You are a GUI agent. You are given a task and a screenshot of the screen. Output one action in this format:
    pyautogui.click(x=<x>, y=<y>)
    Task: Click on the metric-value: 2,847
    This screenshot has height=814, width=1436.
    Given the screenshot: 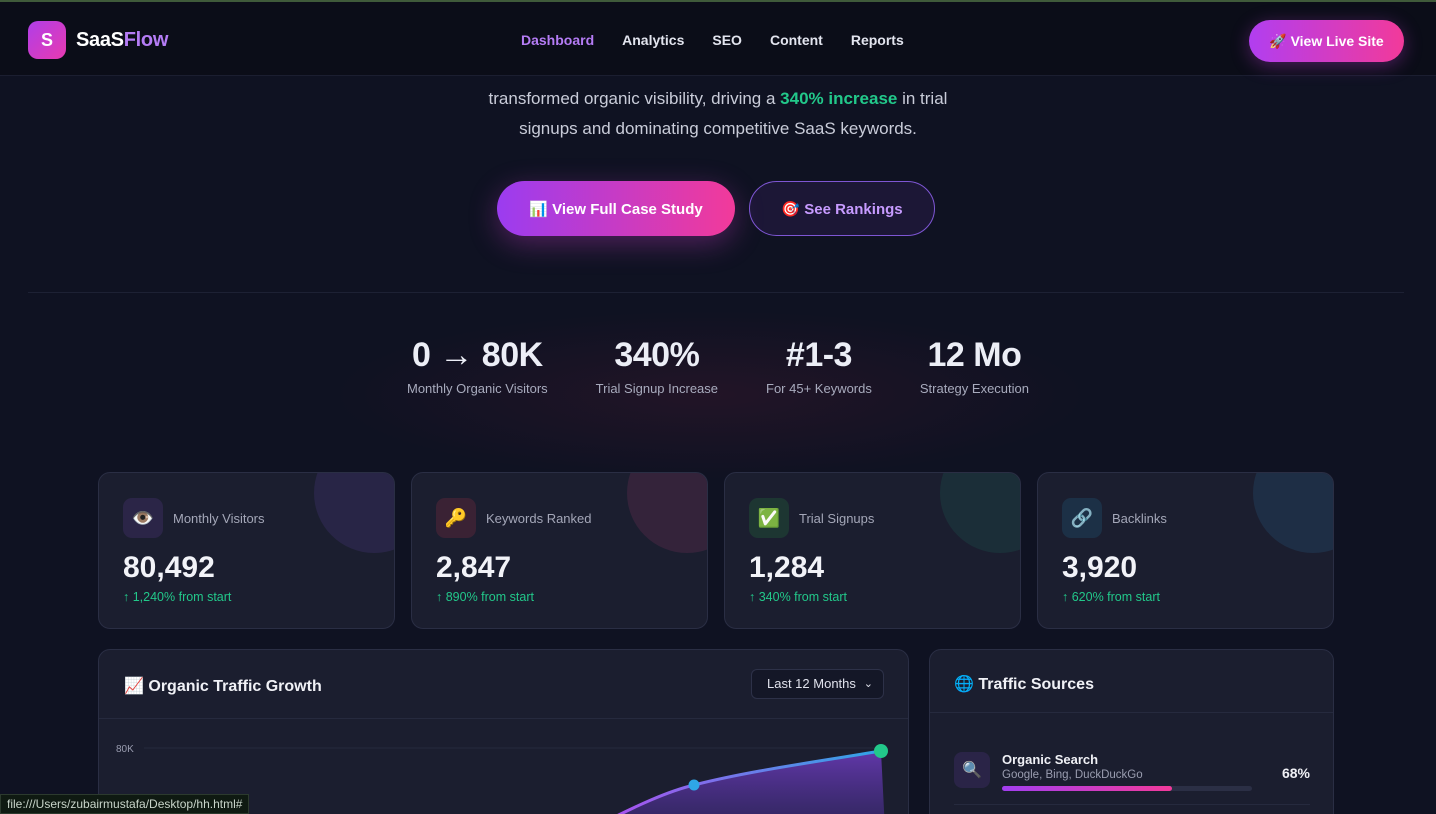 What is the action you would take?
    pyautogui.click(x=474, y=567)
    